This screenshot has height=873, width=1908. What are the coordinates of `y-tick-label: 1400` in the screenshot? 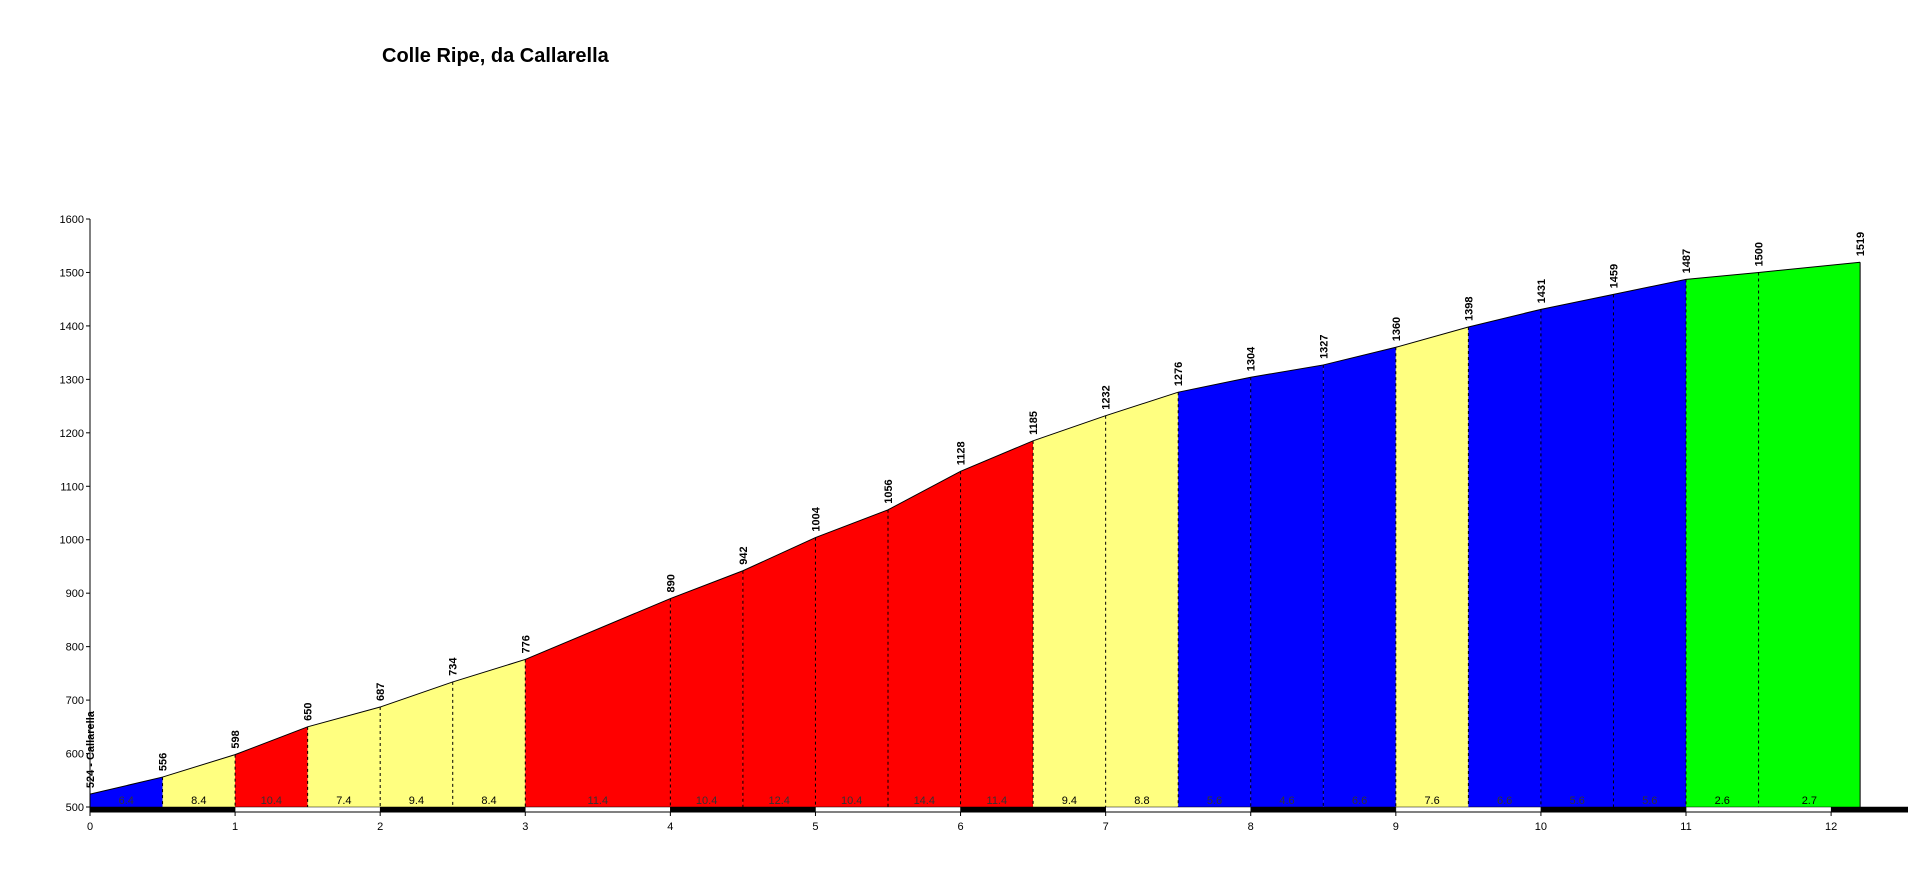 It's located at (72, 327).